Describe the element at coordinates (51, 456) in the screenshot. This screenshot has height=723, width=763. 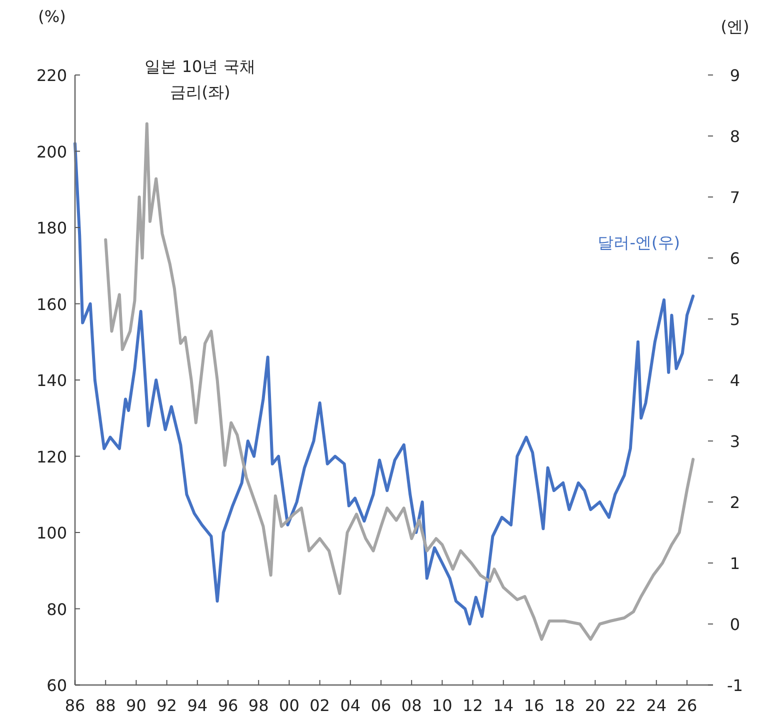
I see `y-tick-label: 120` at that location.